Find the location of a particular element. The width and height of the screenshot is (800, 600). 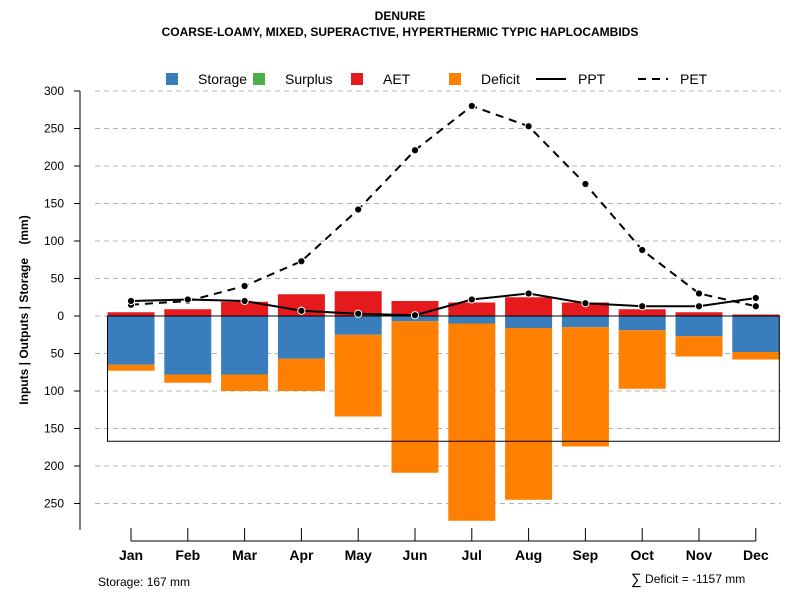

legend-label-deficit: Deficit is located at coordinates (500, 79).